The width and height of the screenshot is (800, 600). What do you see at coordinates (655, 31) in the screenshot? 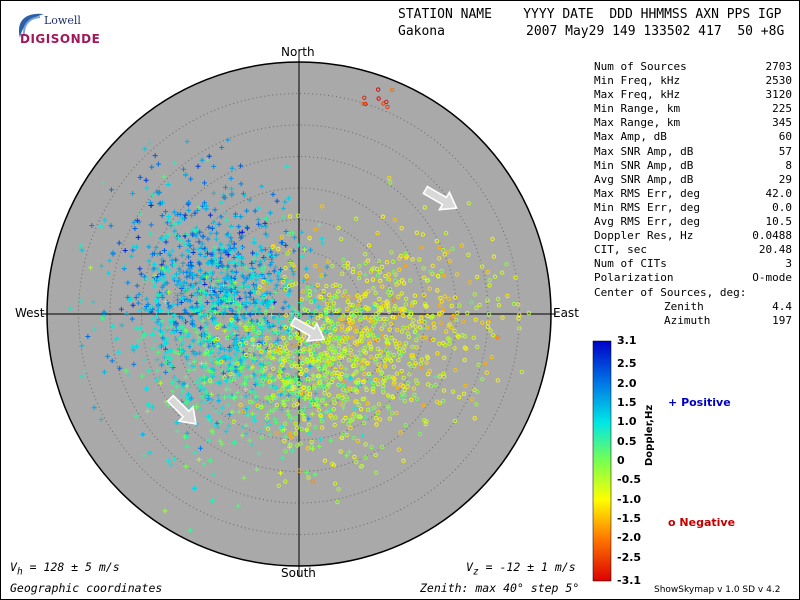
I see `header-values: 2007 May29 149 133502 417 50 +8G` at bounding box center [655, 31].